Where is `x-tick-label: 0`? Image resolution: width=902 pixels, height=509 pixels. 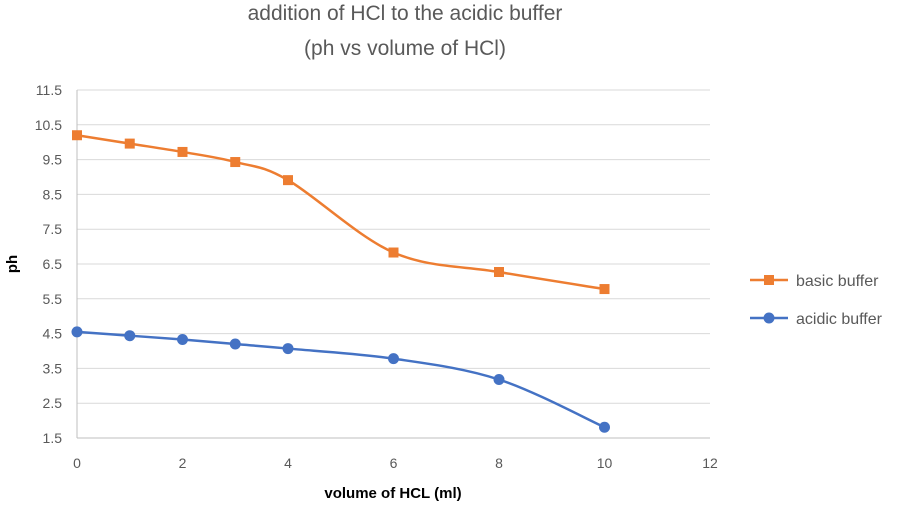 x-tick-label: 0 is located at coordinates (77, 463).